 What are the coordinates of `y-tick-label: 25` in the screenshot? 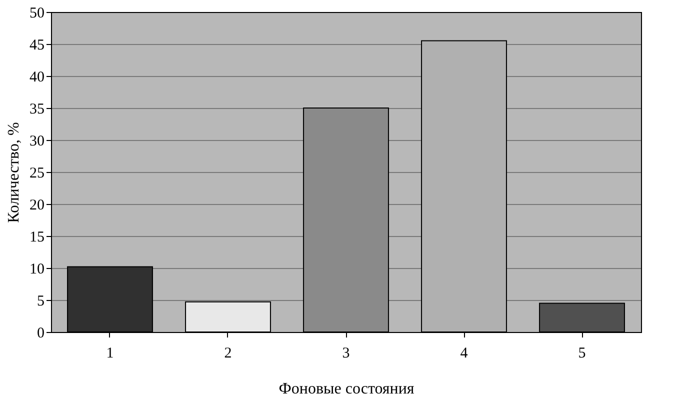 It's located at (37, 174).